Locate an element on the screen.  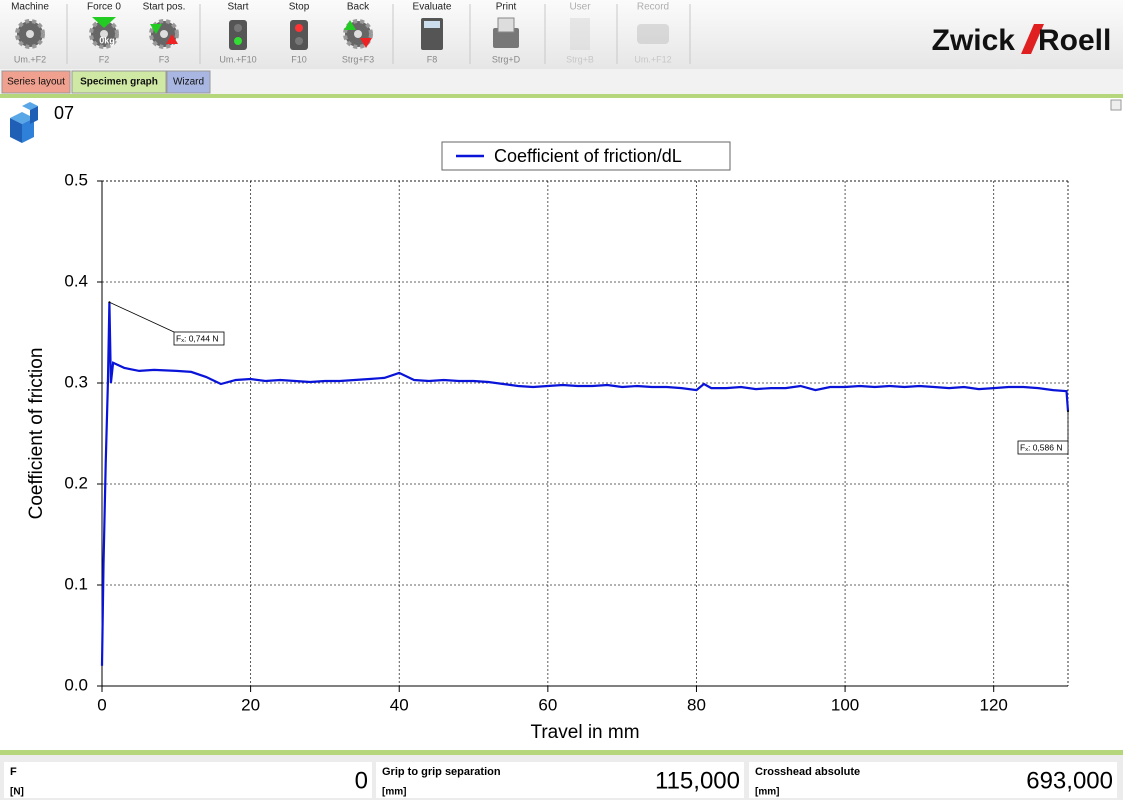
toolbar-button: Back Strg+F3 is located at coordinates (358, 33).